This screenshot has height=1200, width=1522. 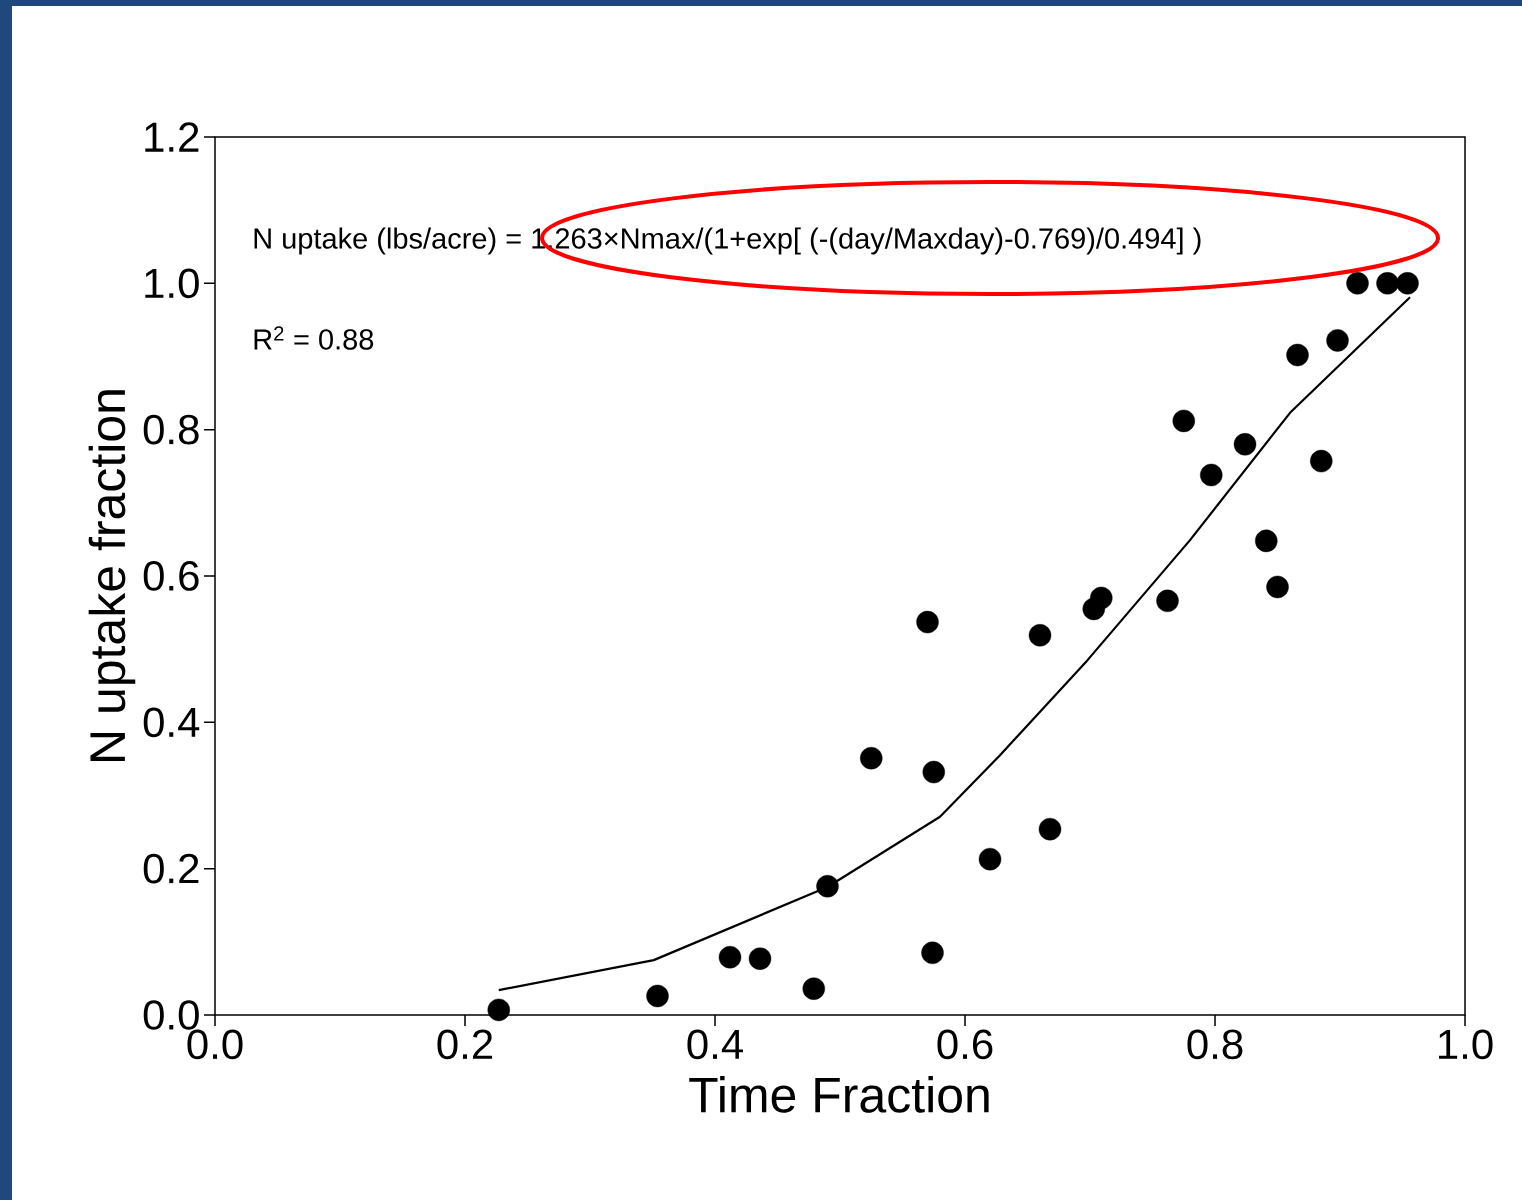 What do you see at coordinates (171, 429) in the screenshot?
I see `y-tick-label: 0.8` at bounding box center [171, 429].